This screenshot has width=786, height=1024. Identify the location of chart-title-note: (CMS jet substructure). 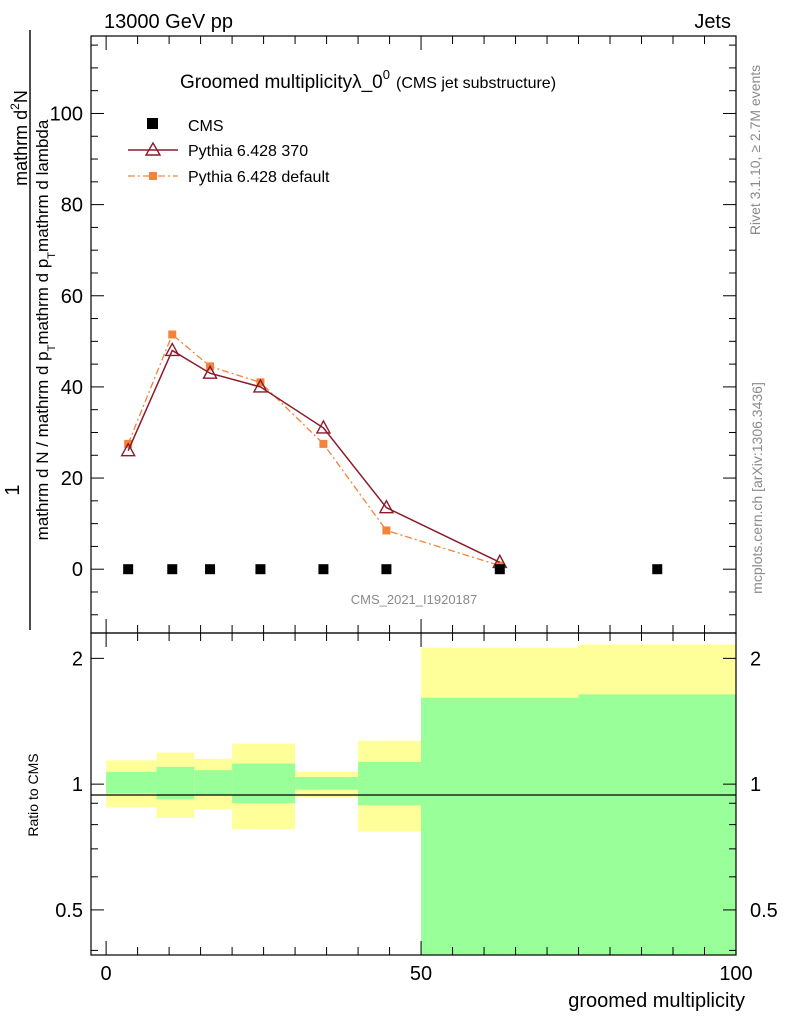
(476, 83).